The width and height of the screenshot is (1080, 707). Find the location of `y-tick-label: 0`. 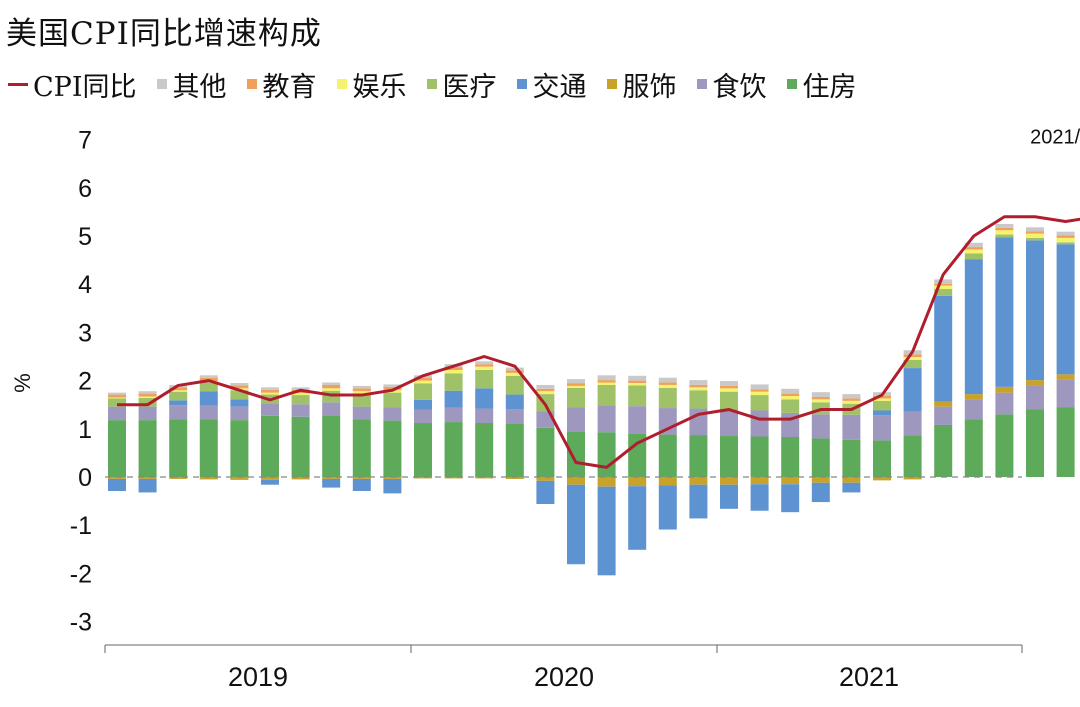

y-tick-label: 0 is located at coordinates (85, 478).